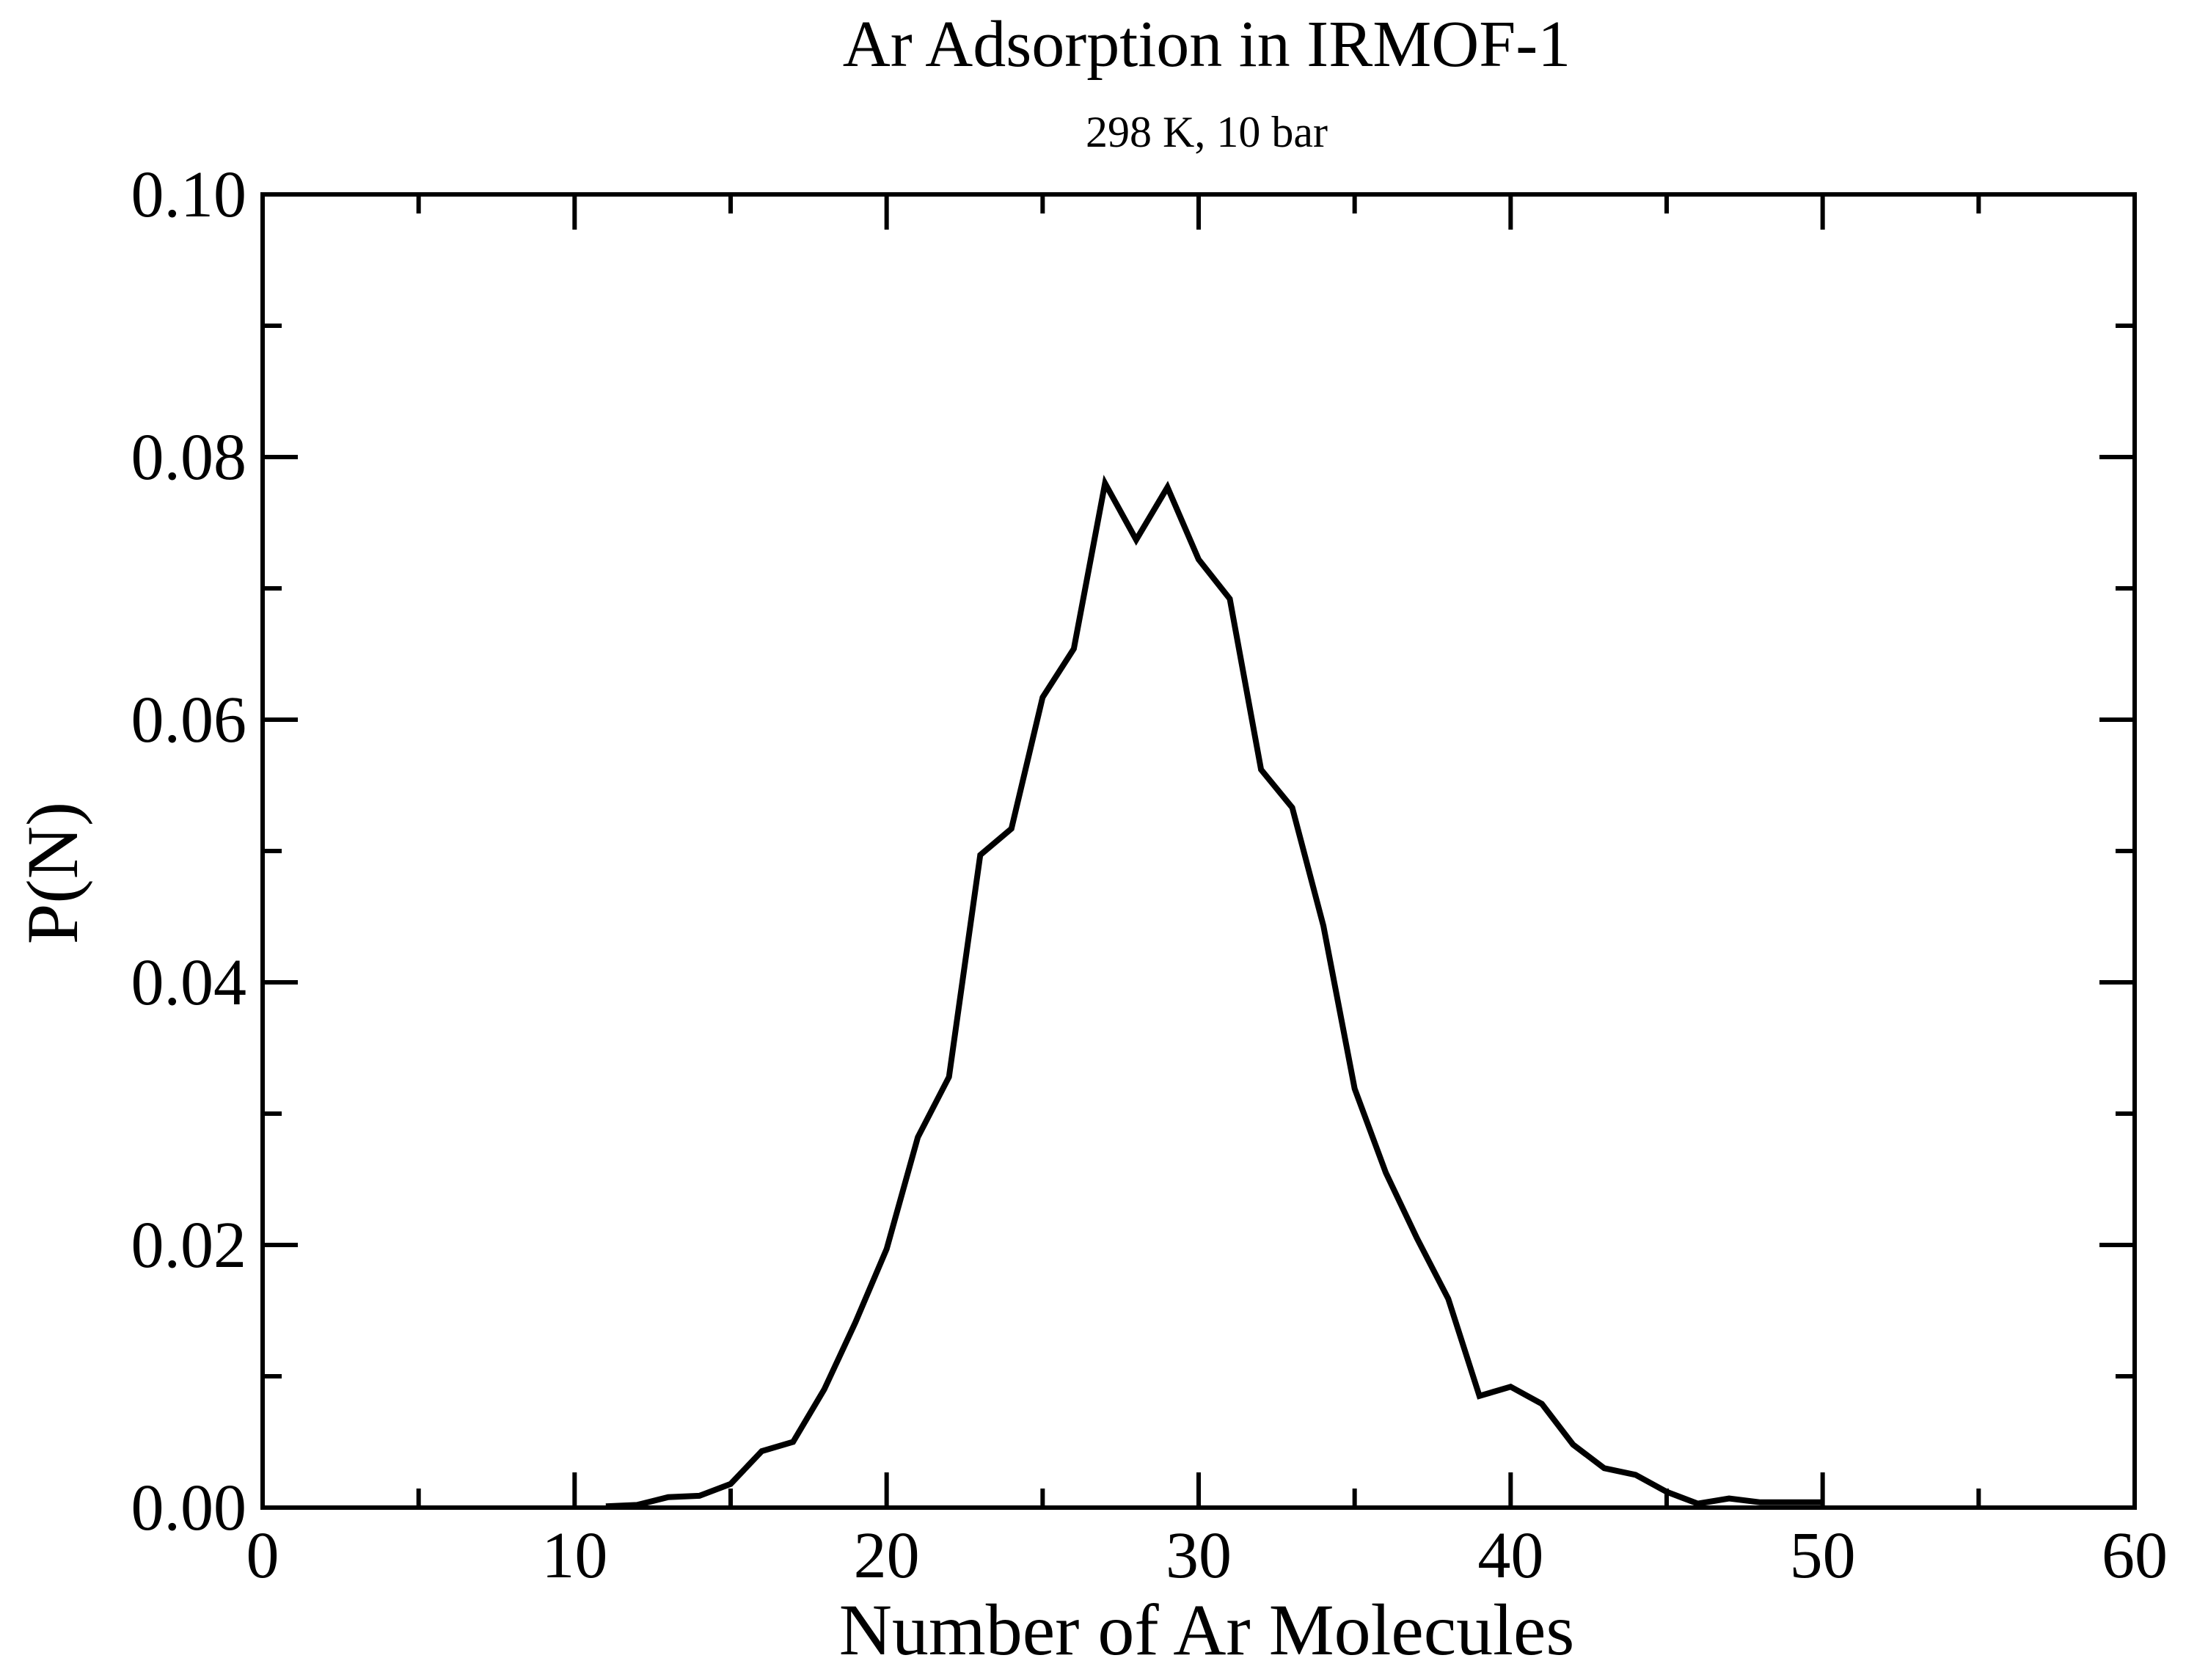  Describe the element at coordinates (189, 458) in the screenshot. I see `y-tick-label: 0.08` at that location.